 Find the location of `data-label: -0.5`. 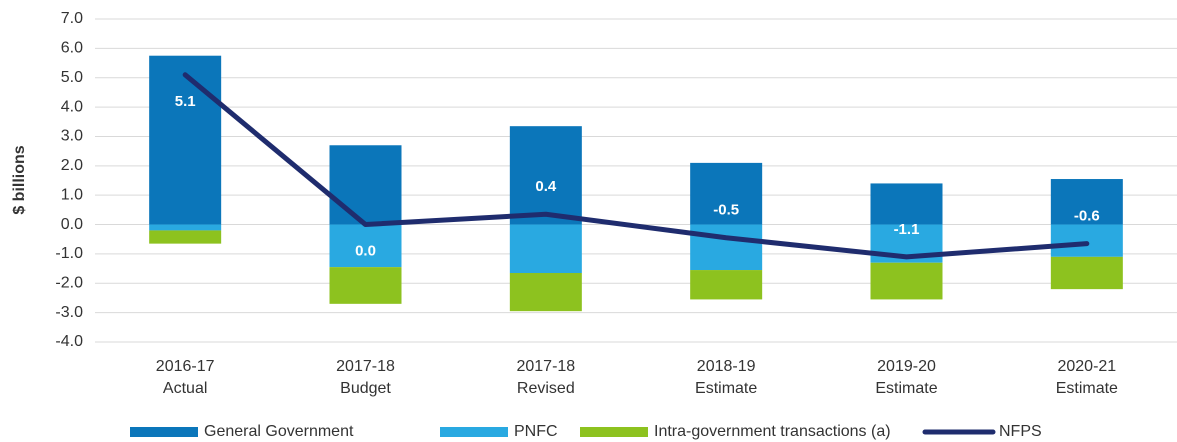

data-label: -0.5 is located at coordinates (726, 210).